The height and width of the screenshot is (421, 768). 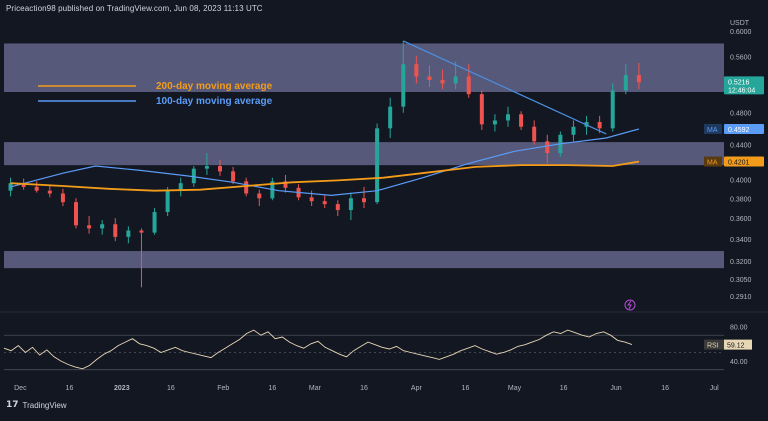 I want to click on x-tick-label: Apr, so click(x=417, y=388).